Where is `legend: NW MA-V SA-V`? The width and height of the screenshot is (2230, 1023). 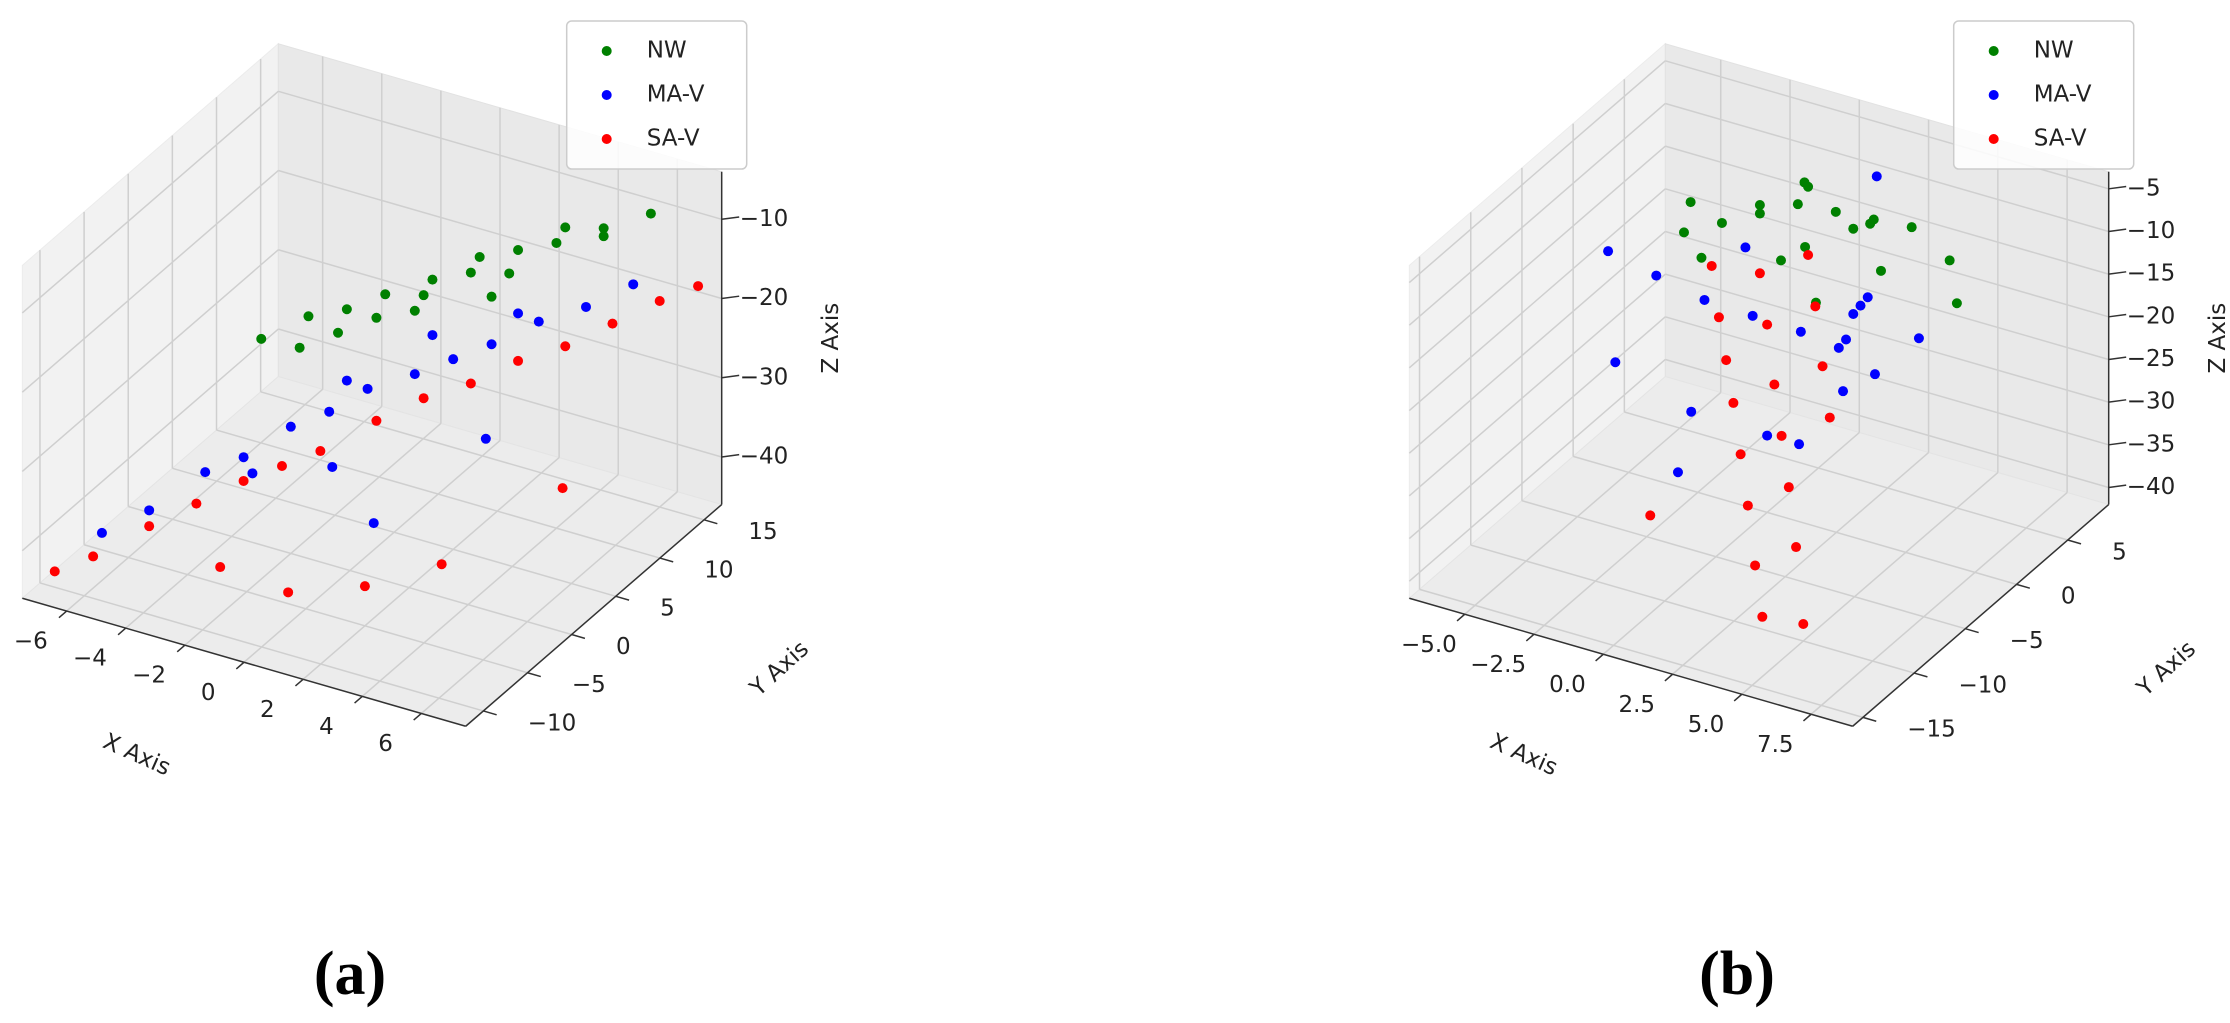 legend: NW MA-V SA-V is located at coordinates (656, 95).